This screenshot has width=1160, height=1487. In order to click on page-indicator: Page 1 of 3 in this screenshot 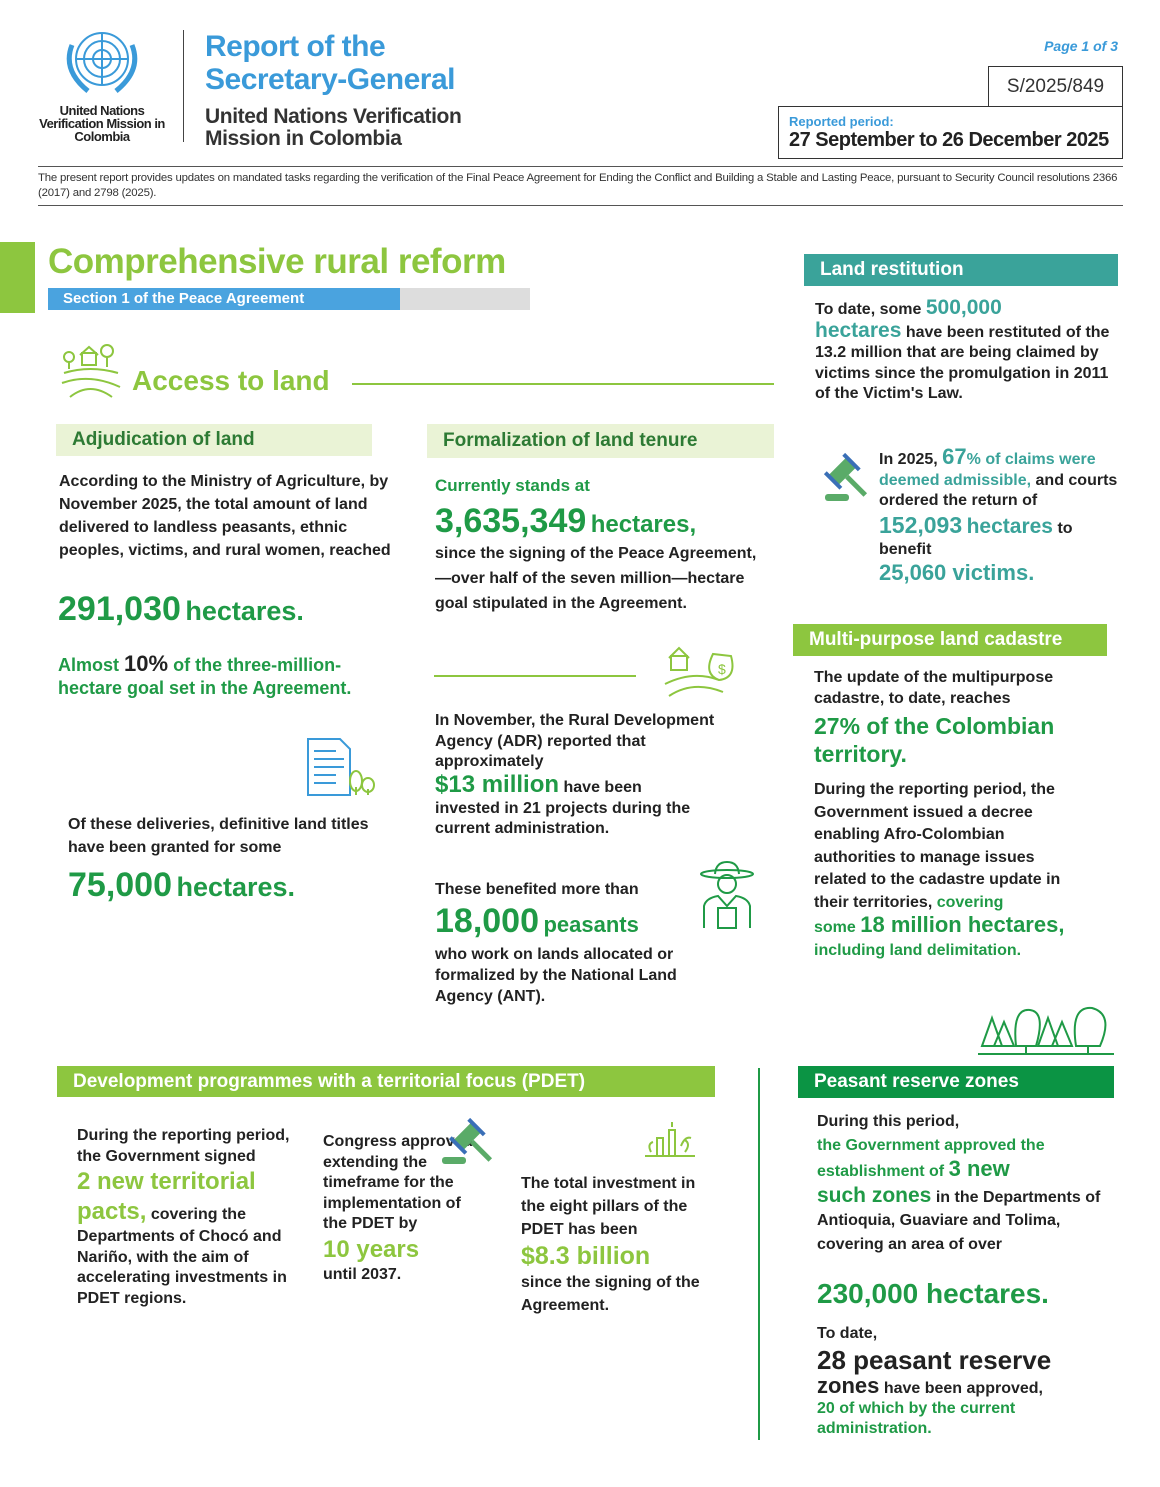, I will do `click(1081, 46)`.